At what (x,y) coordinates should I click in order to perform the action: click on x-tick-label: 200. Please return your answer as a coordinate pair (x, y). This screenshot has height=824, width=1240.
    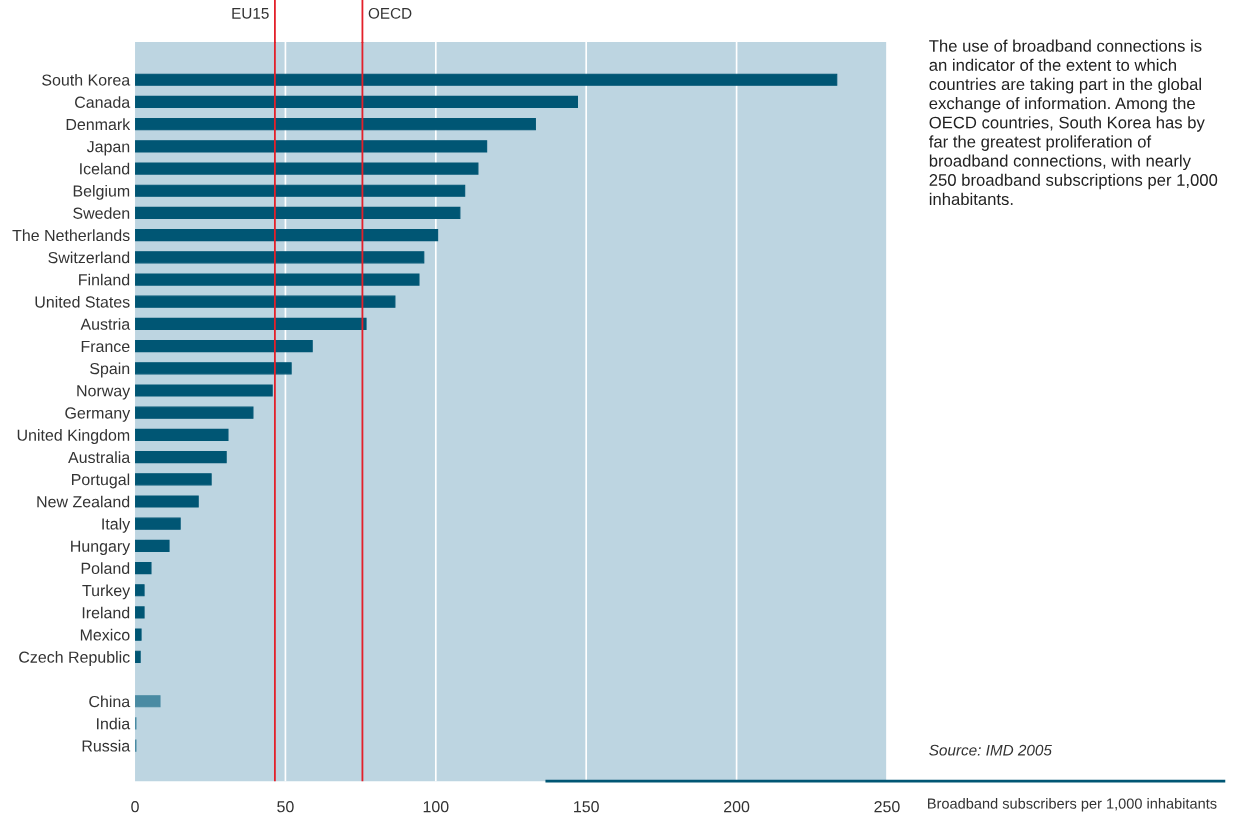
    Looking at the image, I should click on (737, 807).